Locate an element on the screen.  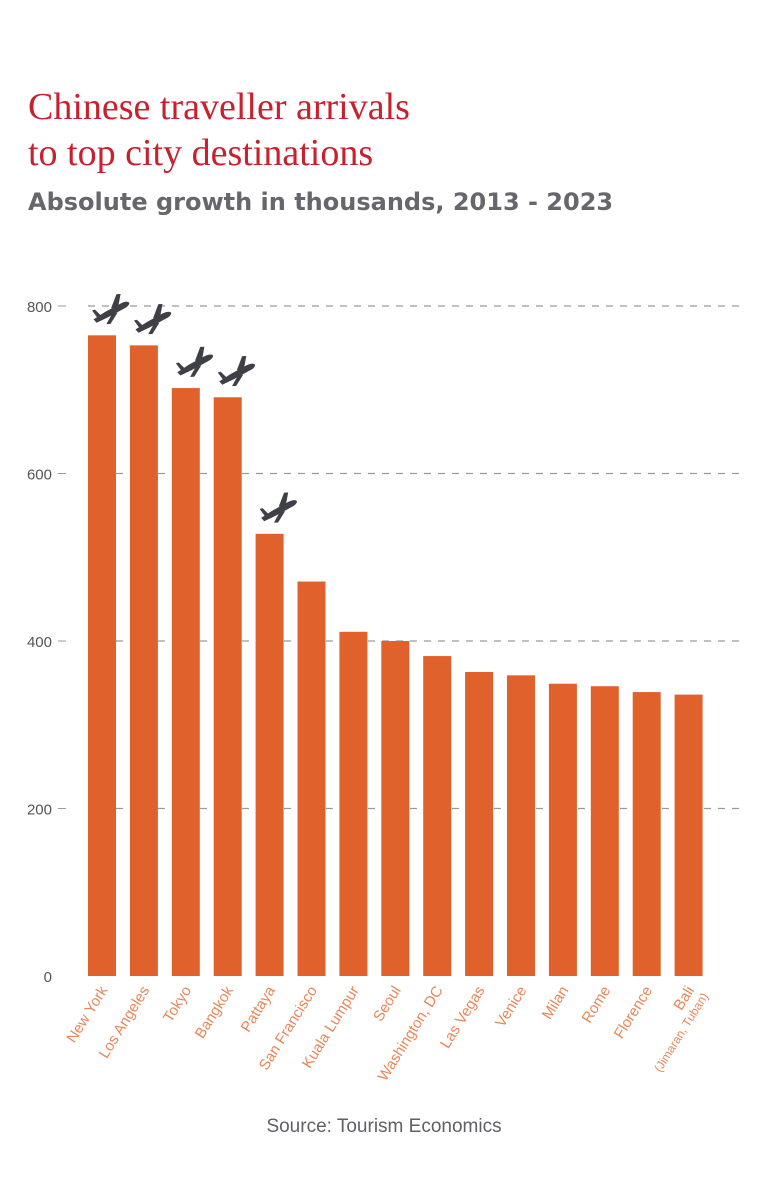
x-tick-label: Pattaya is located at coordinates (259, 1009).